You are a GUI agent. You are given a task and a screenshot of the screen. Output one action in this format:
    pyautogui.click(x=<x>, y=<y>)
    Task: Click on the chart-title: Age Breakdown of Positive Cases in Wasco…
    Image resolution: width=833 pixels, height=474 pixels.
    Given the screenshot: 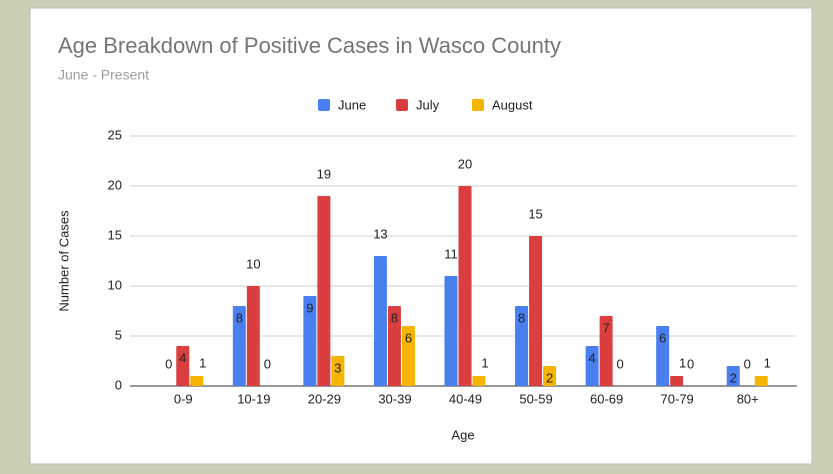 What is the action you would take?
    pyautogui.click(x=309, y=45)
    